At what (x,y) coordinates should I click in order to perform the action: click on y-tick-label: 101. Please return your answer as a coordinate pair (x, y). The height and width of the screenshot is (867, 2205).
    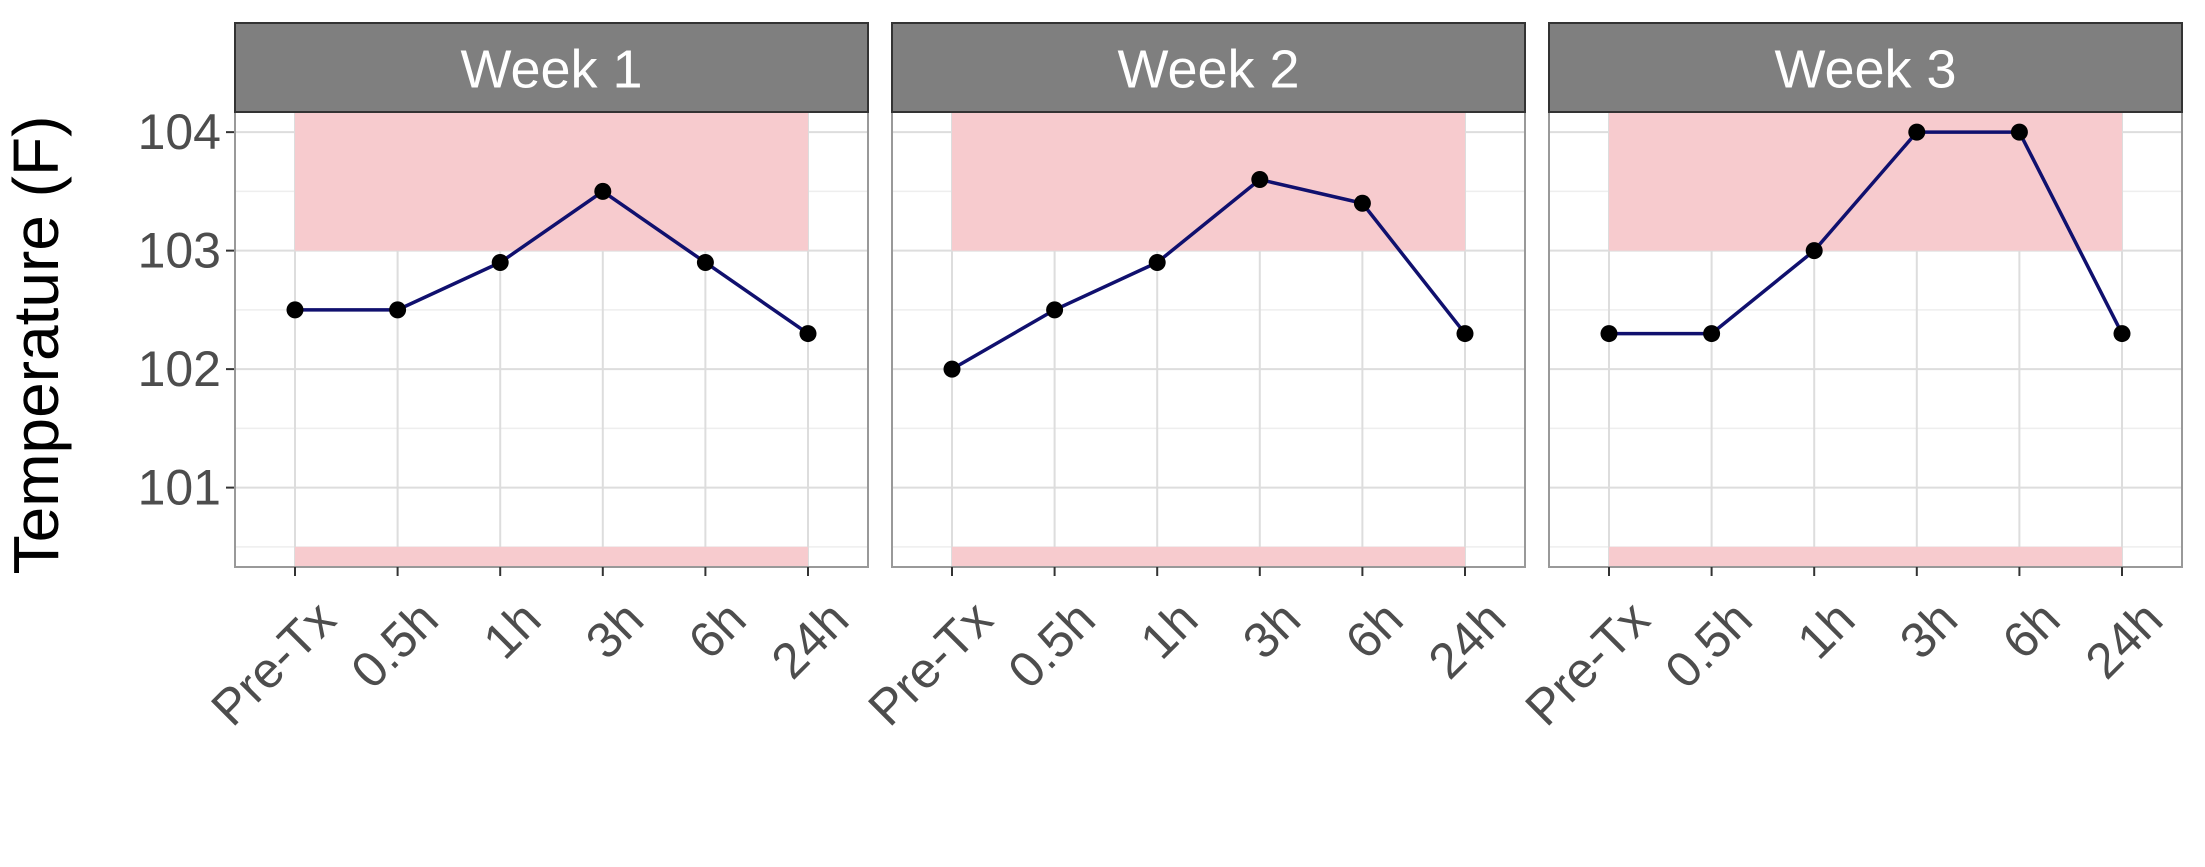
    Looking at the image, I should click on (179, 488).